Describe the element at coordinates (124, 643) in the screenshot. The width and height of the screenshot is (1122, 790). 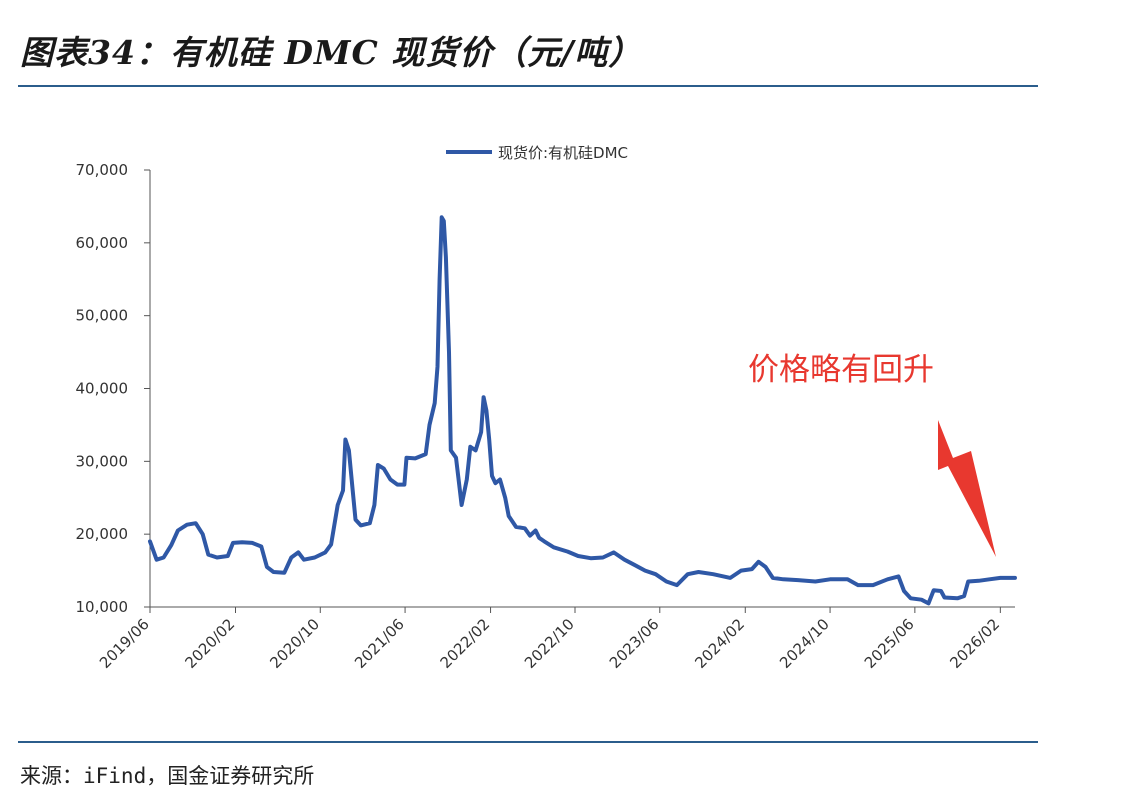
I see `x-tick-label: 2019/06` at that location.